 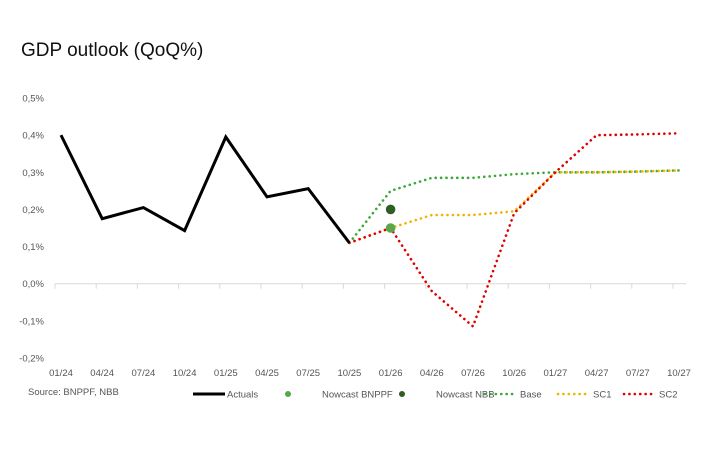 What do you see at coordinates (33, 247) in the screenshot?
I see `y-tick-label: 0,1%` at bounding box center [33, 247].